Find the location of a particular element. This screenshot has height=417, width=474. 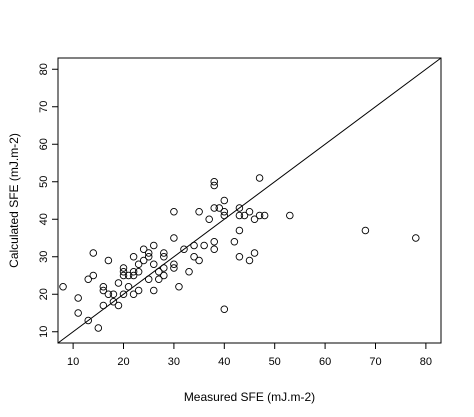

x-tick-label: 10 is located at coordinates (73, 362).